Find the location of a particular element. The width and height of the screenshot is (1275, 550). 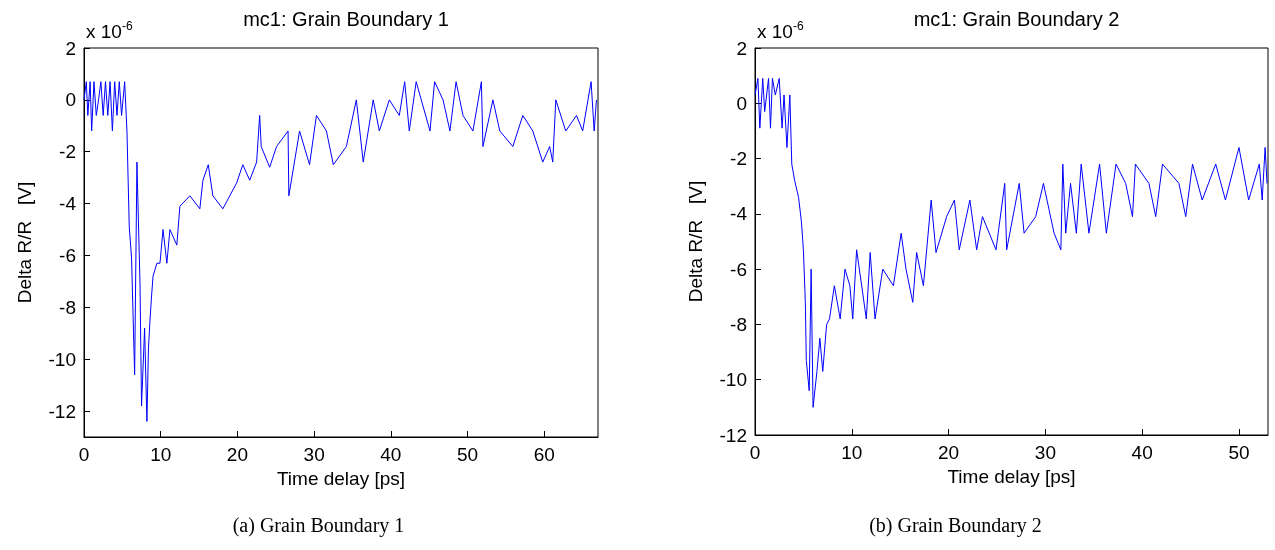

chart-title: mc1: Grain Boundary 1 is located at coordinates (346, 19).